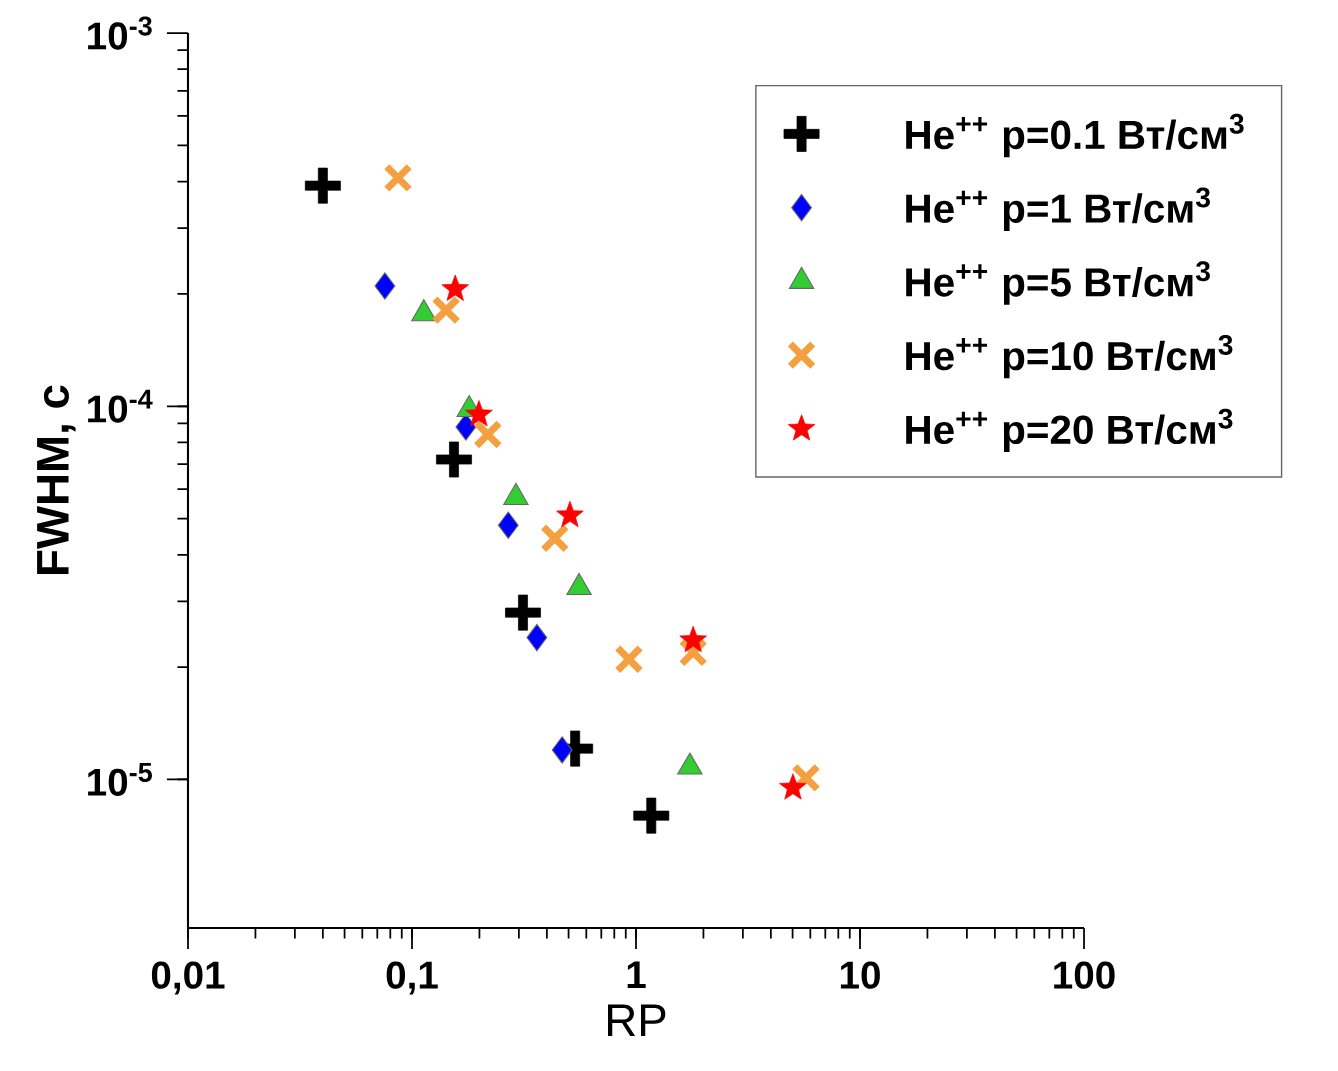  What do you see at coordinates (1069, 356) in the screenshot?
I see `legend-label: He$^{++}$ p=10 Вт/см$^{3}$` at bounding box center [1069, 356].